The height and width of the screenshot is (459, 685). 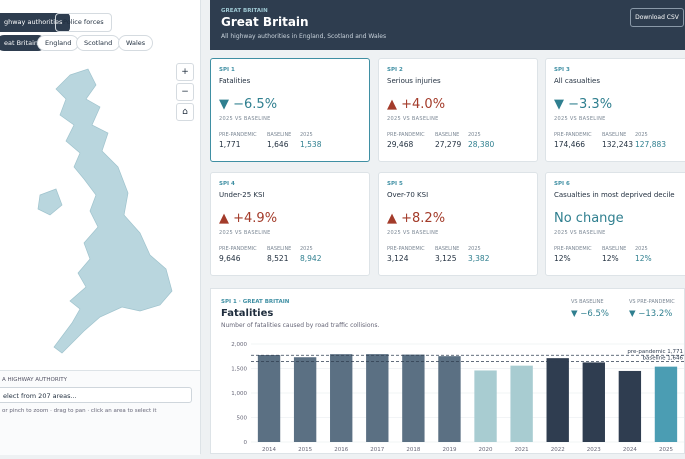 What do you see at coordinates (486, 450) in the screenshot?
I see `x-tick-label: 2020` at bounding box center [486, 450].